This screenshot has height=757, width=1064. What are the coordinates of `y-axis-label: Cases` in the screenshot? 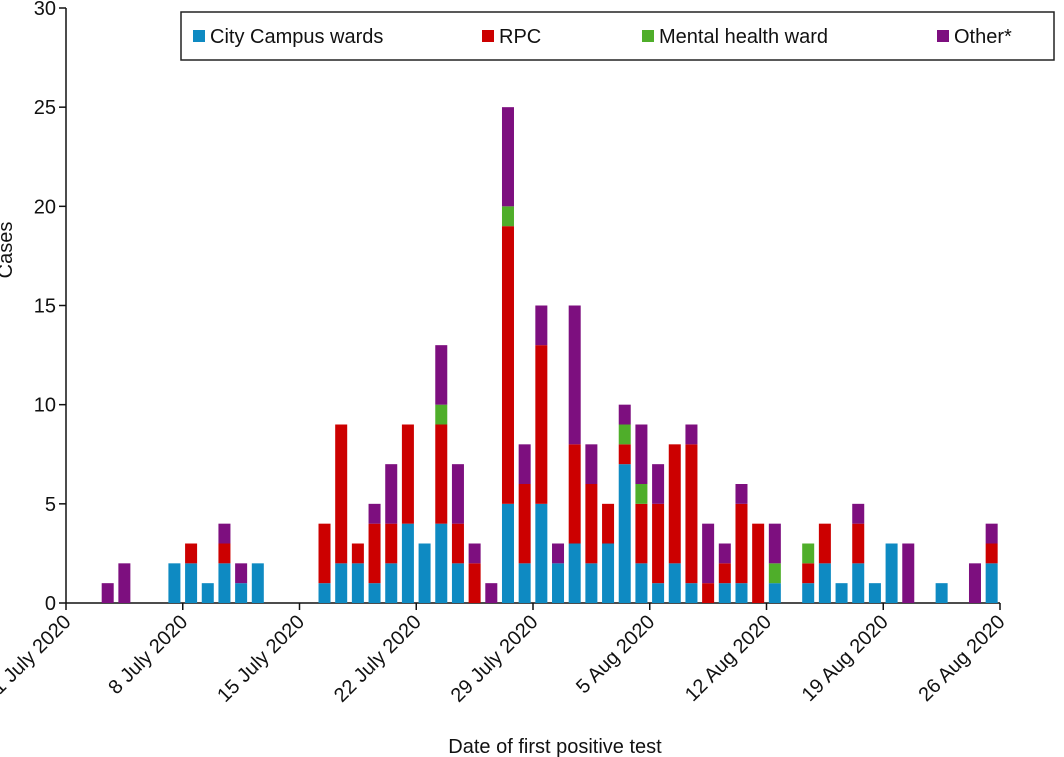 It's located at (8, 250).